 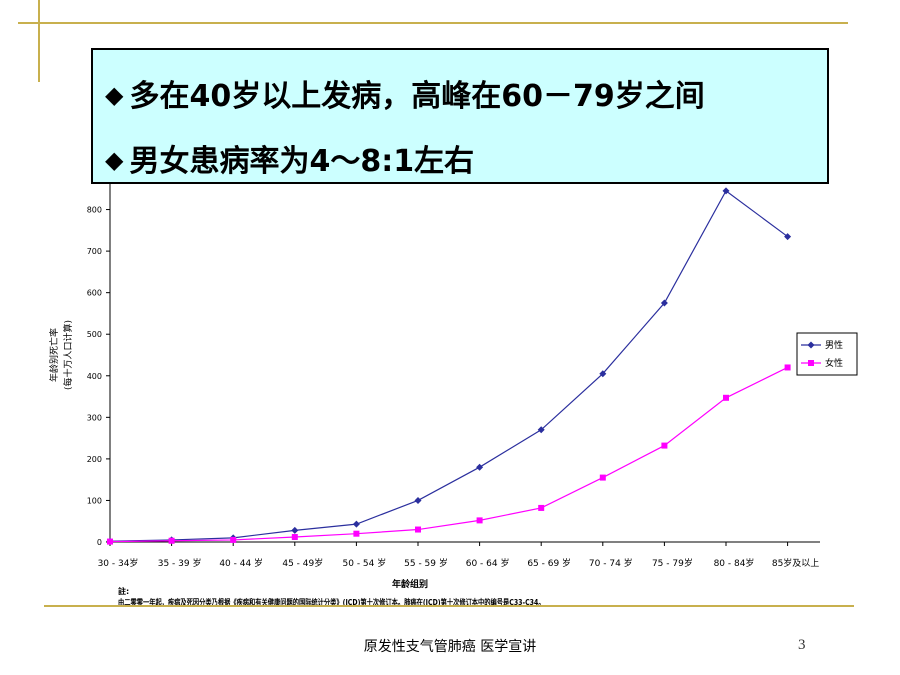 What do you see at coordinates (94, 376) in the screenshot?
I see `y-tick-label: 400` at bounding box center [94, 376].